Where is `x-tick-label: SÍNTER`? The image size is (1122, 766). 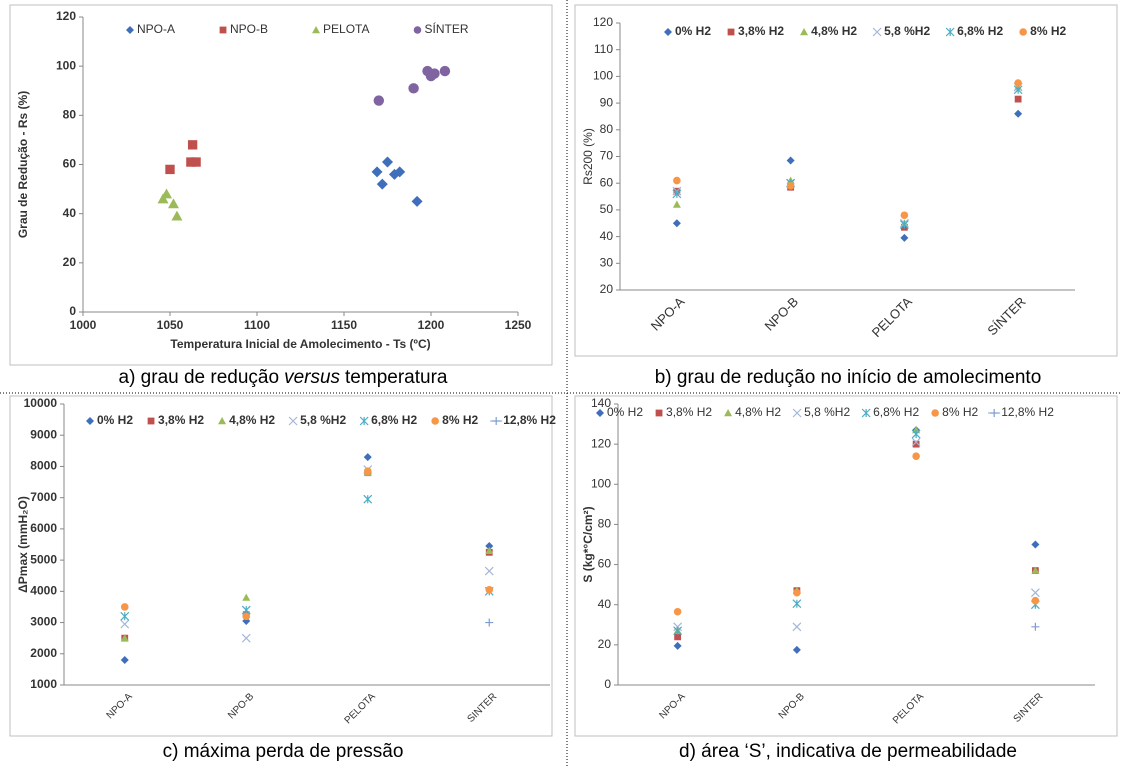 x-tick-label: SÍNTER is located at coordinates (1006, 316).